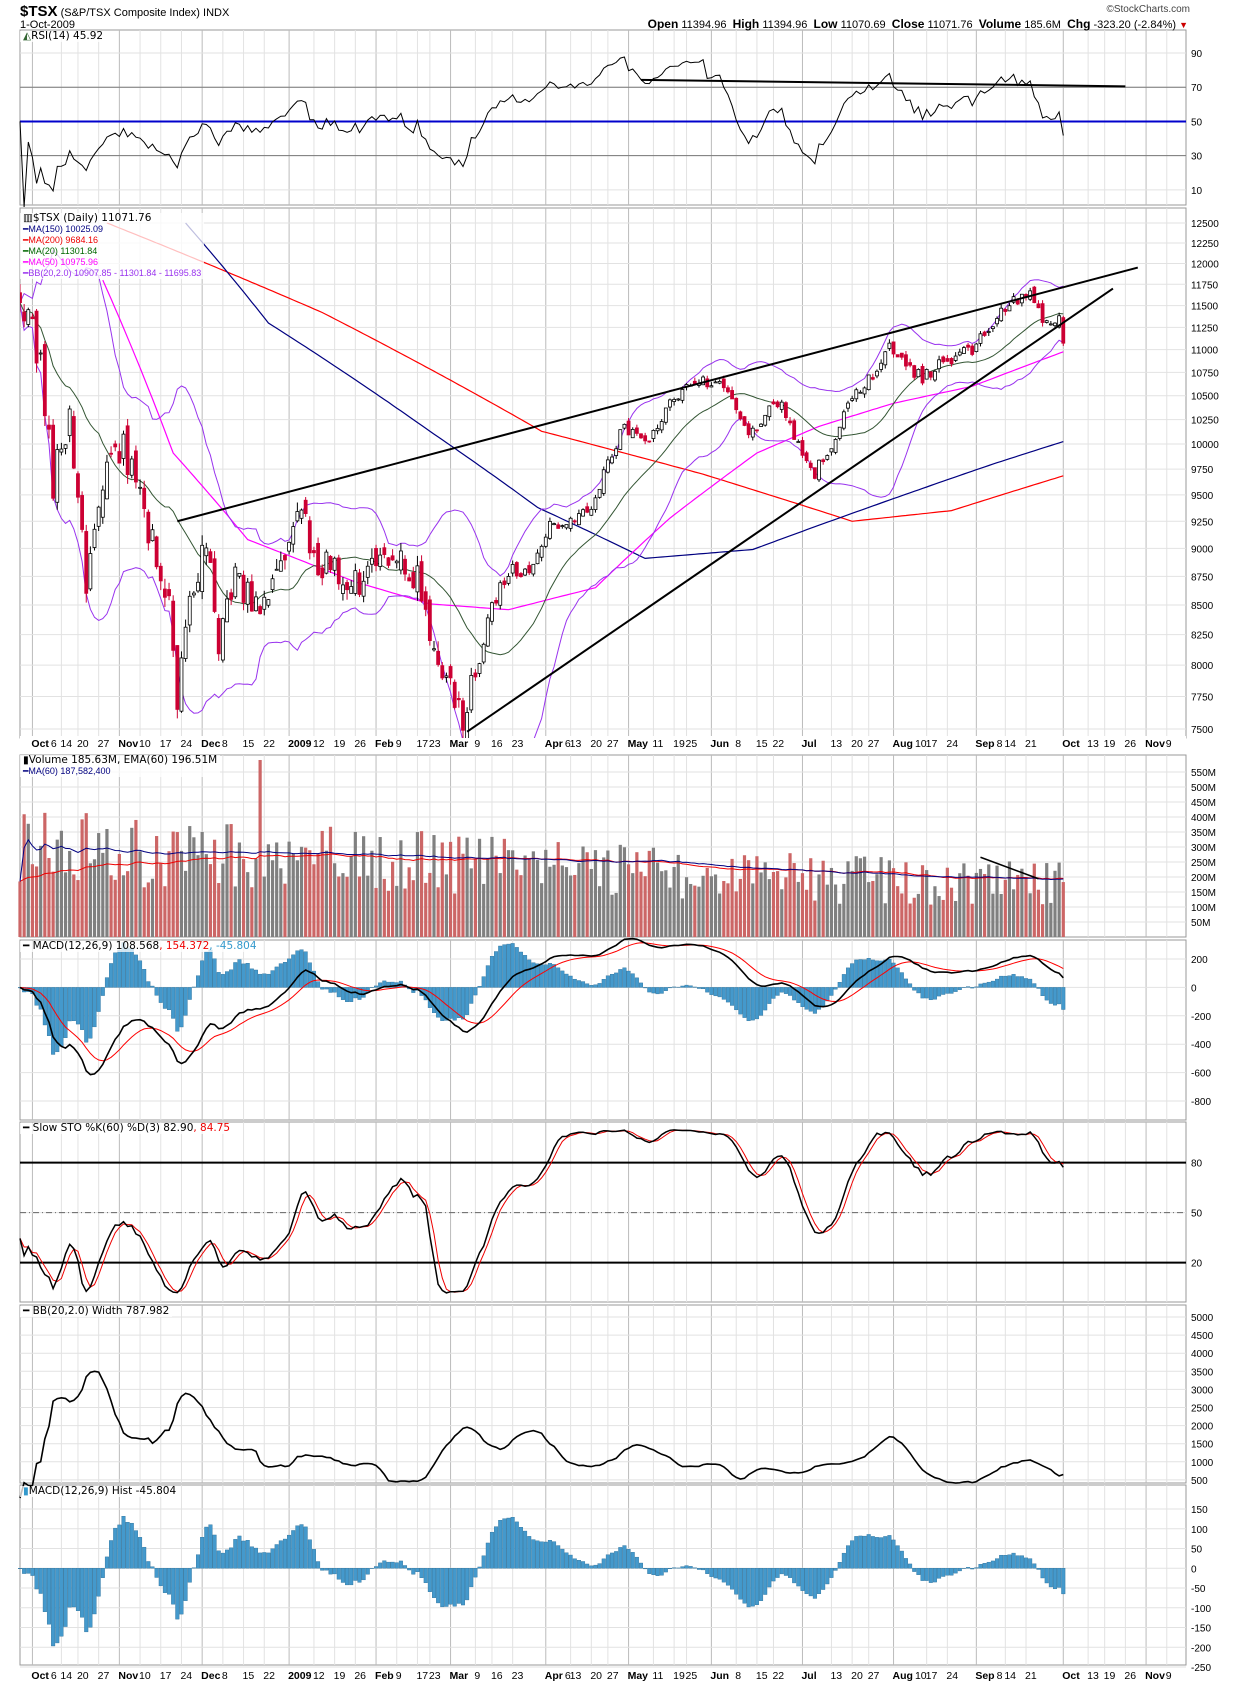 The height and width of the screenshot is (1692, 1240). Describe the element at coordinates (63, 229) in the screenshot. I see `ma150-legend: ━MA(150) 10025.09` at that location.